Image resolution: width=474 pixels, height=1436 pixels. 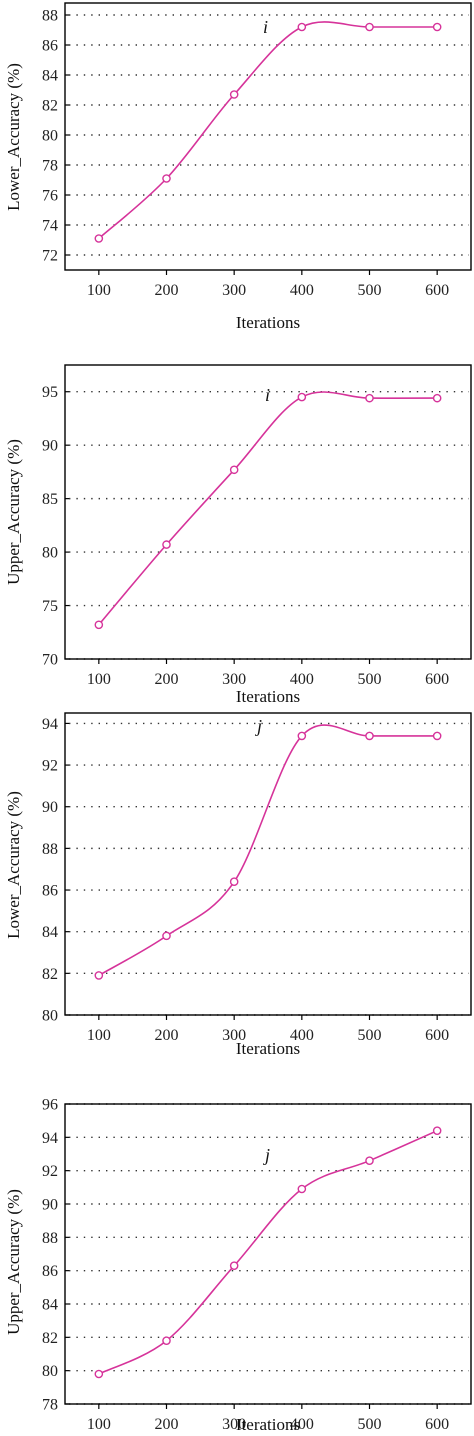 I want to click on y-tick-label: 70, so click(x=50, y=660).